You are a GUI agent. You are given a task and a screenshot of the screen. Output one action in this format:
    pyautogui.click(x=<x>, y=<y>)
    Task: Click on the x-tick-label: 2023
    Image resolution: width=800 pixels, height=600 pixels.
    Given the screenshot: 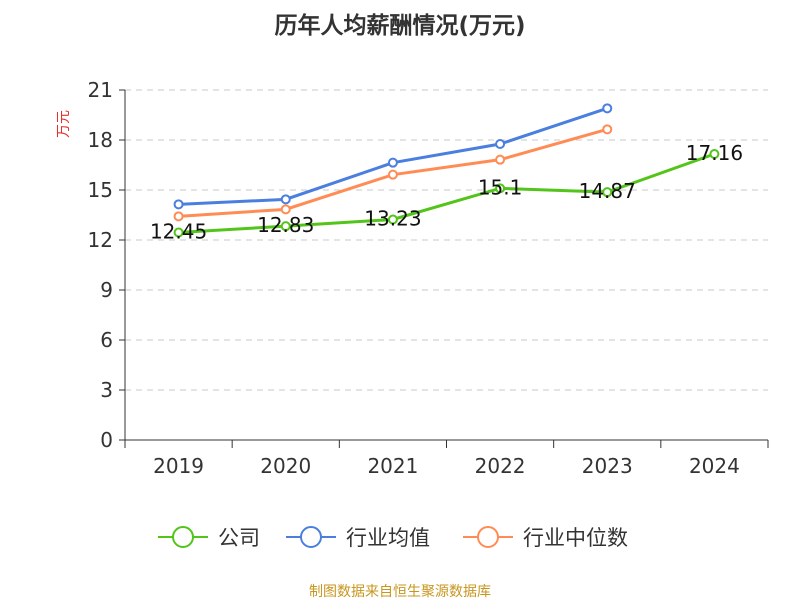 What is the action you would take?
    pyautogui.click(x=607, y=466)
    